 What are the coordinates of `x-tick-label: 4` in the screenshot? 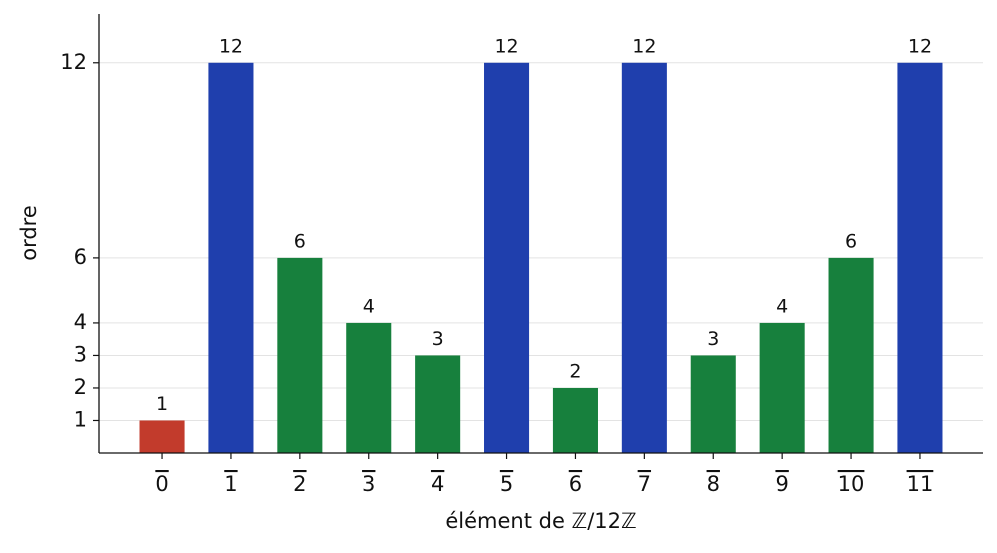 It's located at (437, 484).